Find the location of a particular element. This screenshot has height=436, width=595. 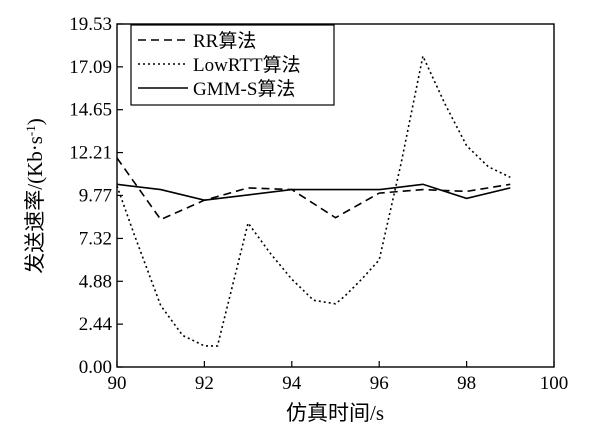

x-tick-label: 100 is located at coordinates (554, 383).